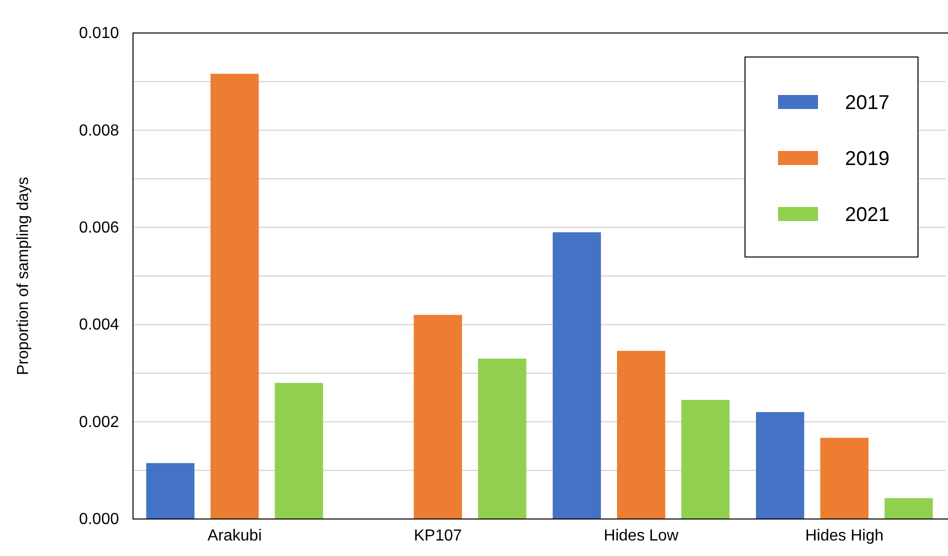 The image size is (948, 556). I want to click on y-tick-label: 0.000, so click(99, 519).